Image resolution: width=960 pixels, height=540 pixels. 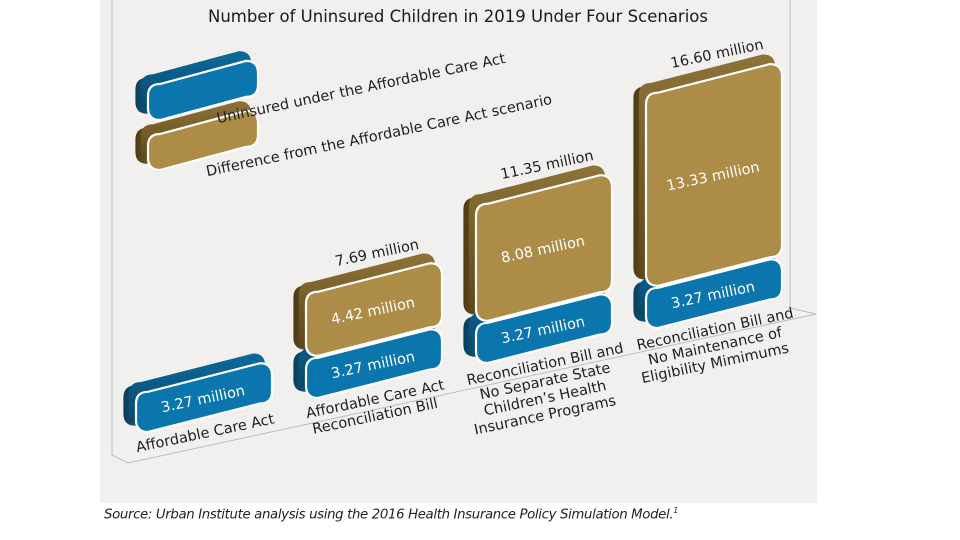 I want to click on bar-uninsured-2-face, so click(x=374, y=364).